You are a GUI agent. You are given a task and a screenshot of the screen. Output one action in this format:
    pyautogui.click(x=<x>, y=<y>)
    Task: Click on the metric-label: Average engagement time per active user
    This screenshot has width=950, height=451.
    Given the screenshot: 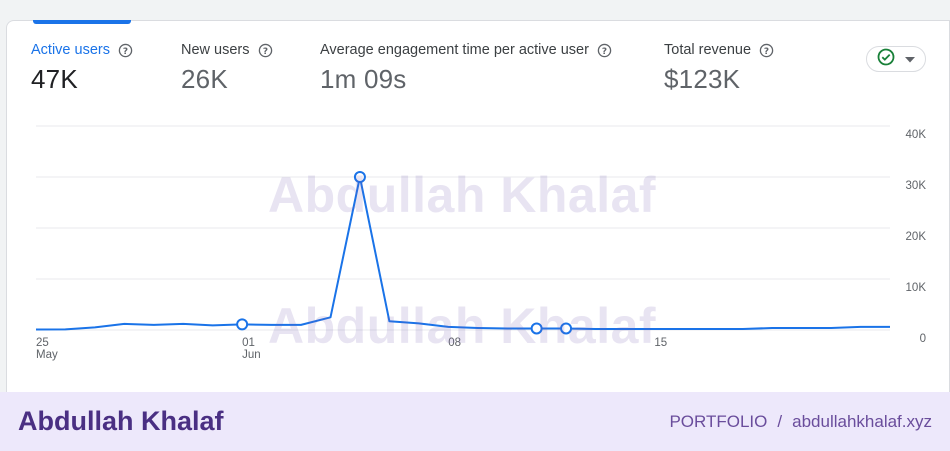 What is the action you would take?
    pyautogui.click(x=454, y=50)
    